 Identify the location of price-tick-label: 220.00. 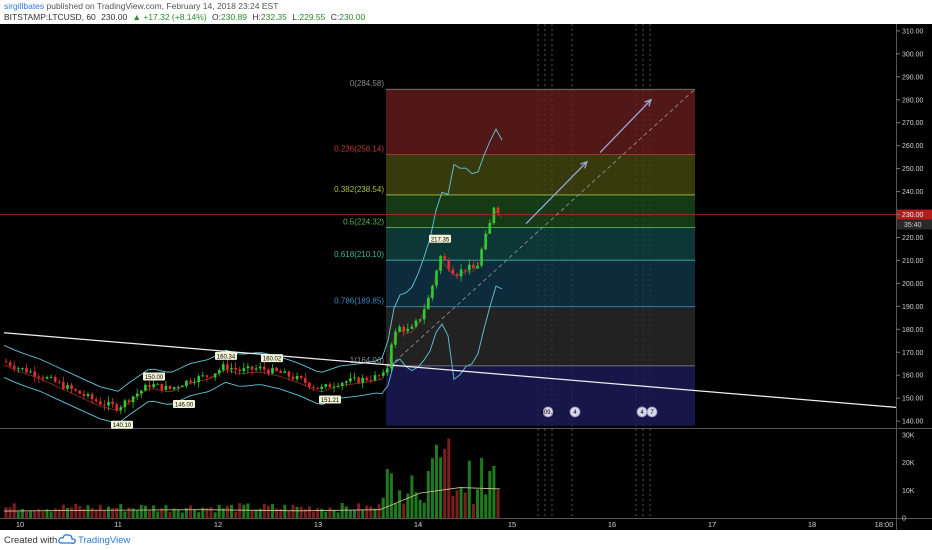
(913, 238).